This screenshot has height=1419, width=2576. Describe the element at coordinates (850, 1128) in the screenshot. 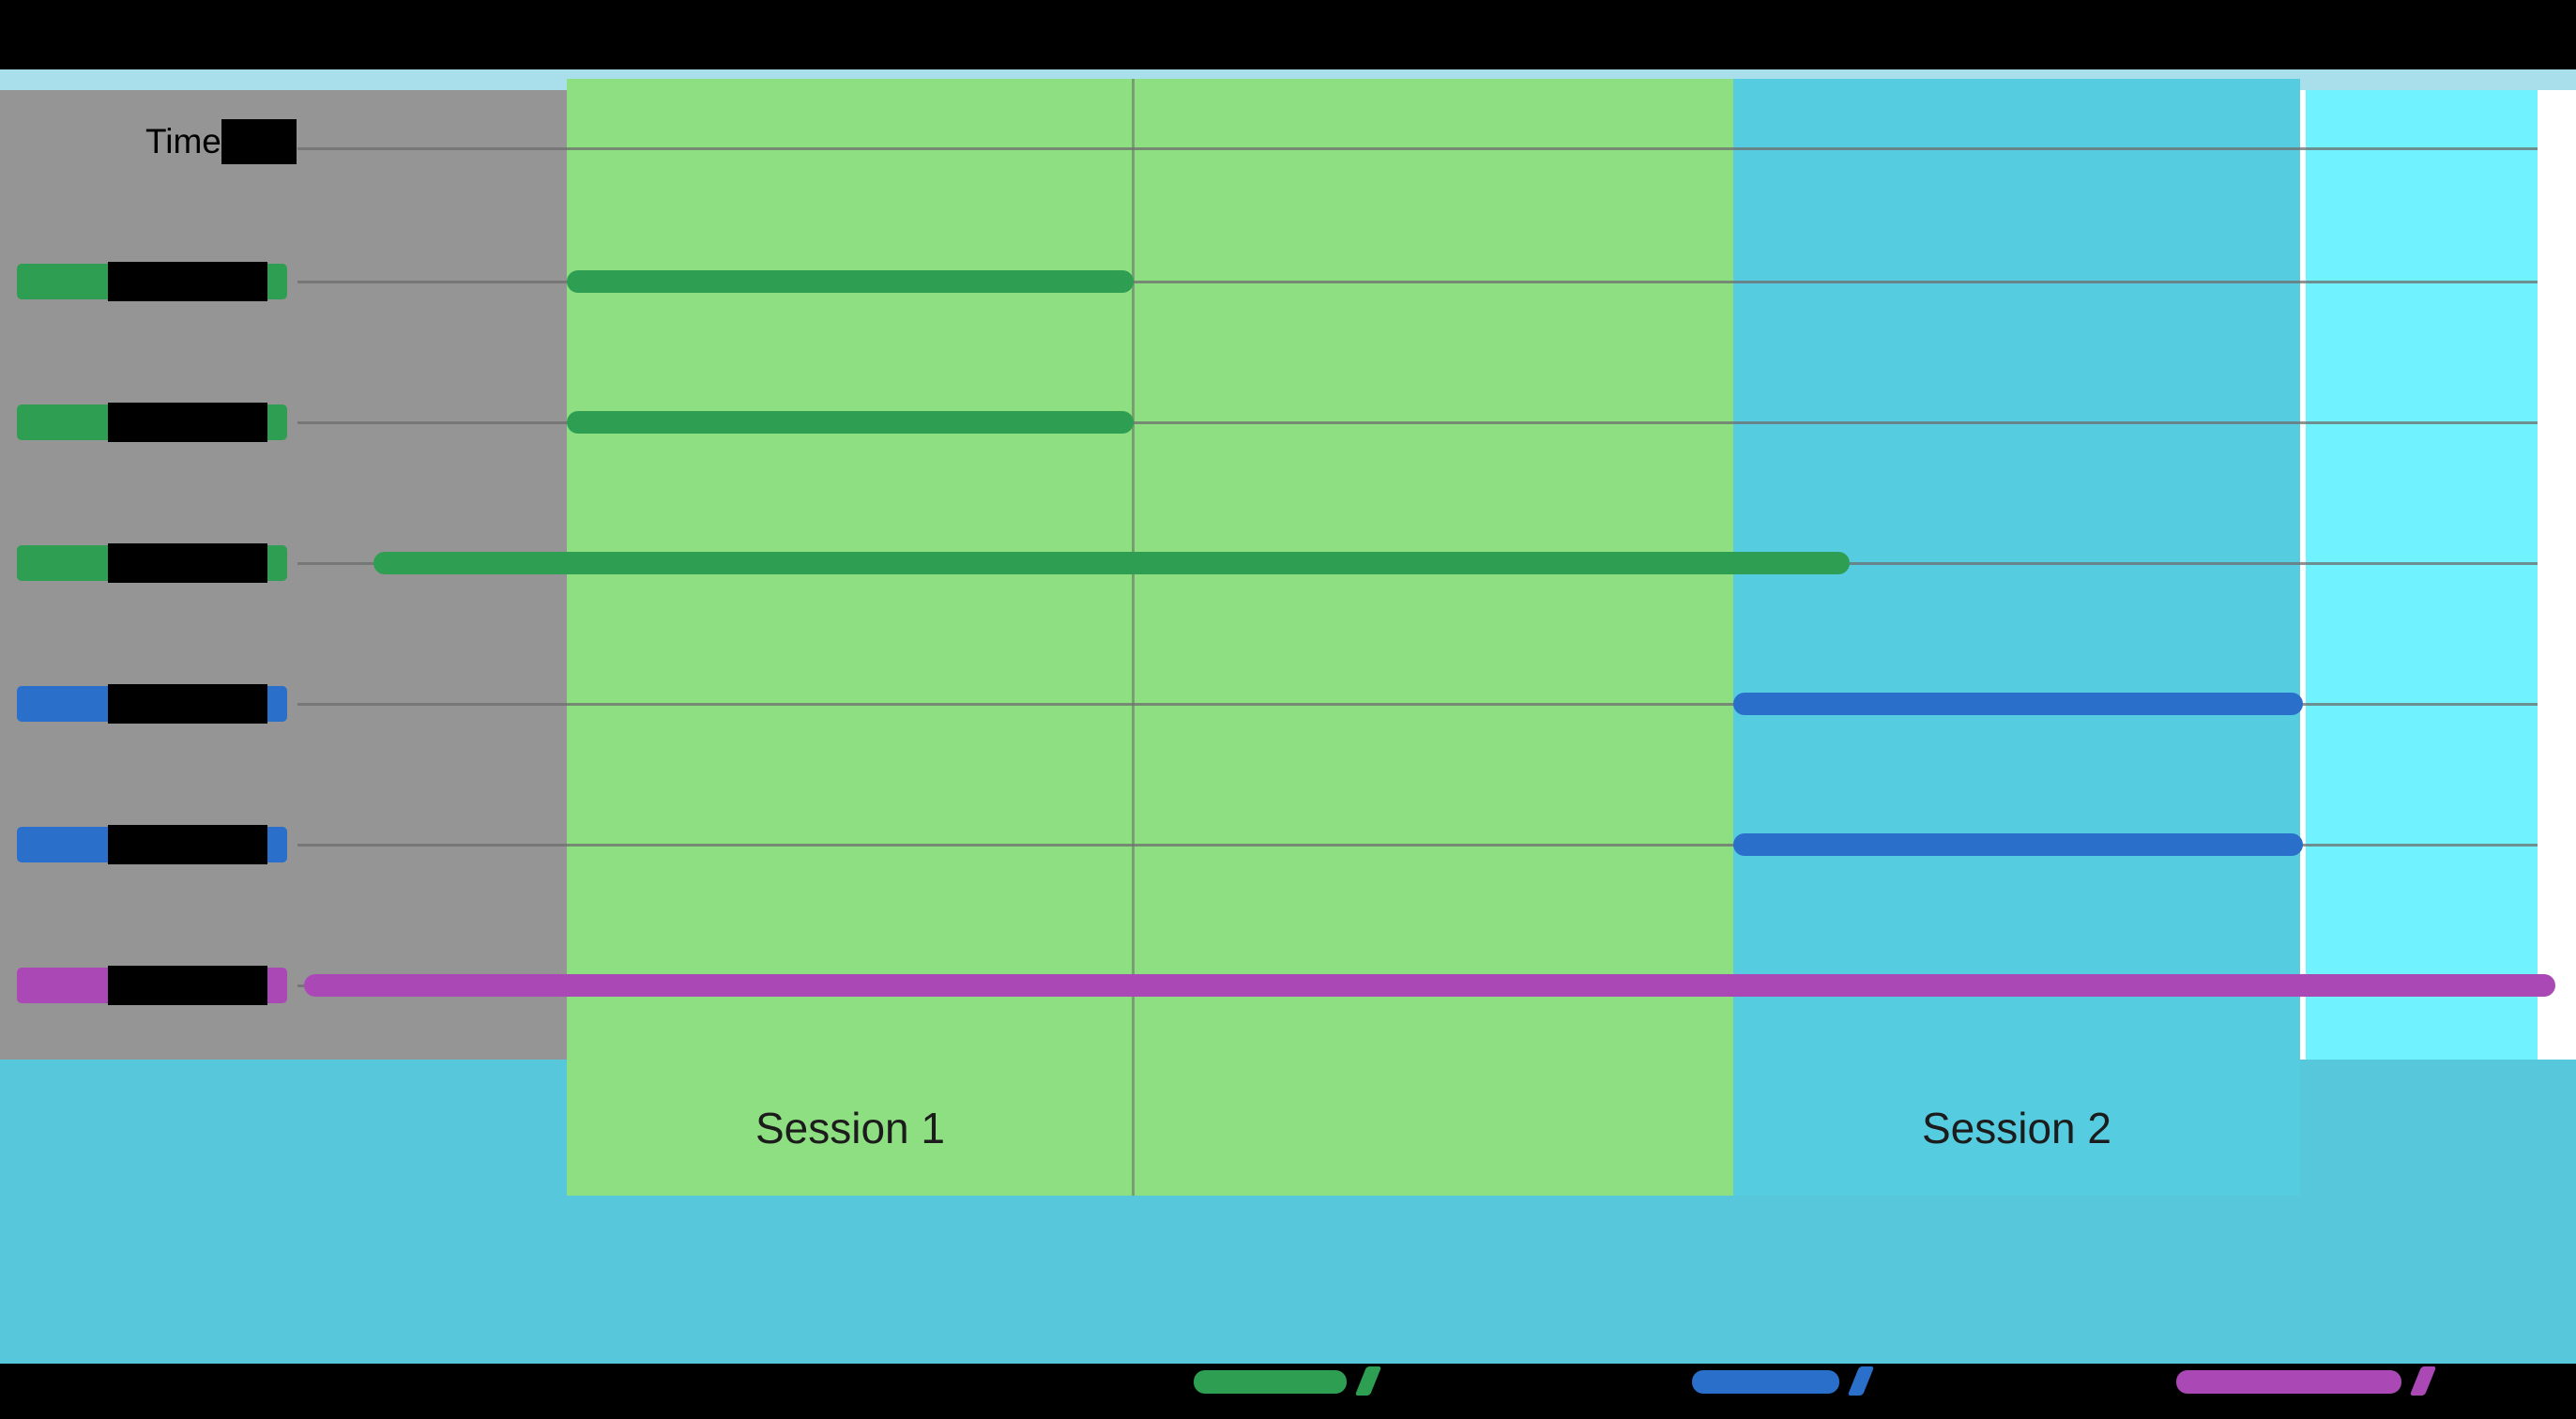

I see `session-label-1: Session 1` at that location.